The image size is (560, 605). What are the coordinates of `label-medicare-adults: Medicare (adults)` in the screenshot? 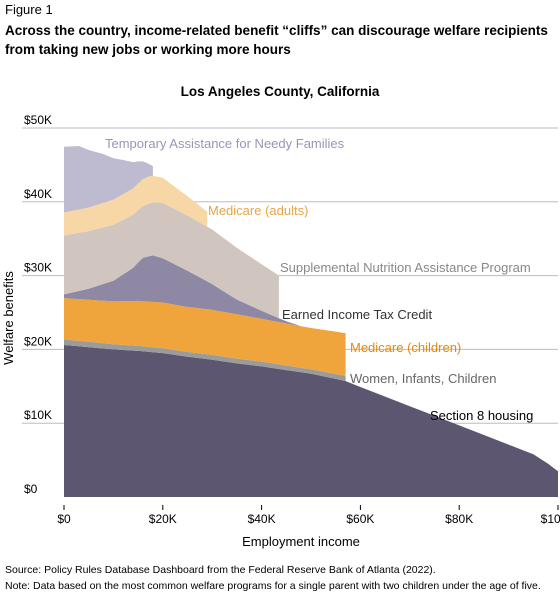 It's located at (258, 210).